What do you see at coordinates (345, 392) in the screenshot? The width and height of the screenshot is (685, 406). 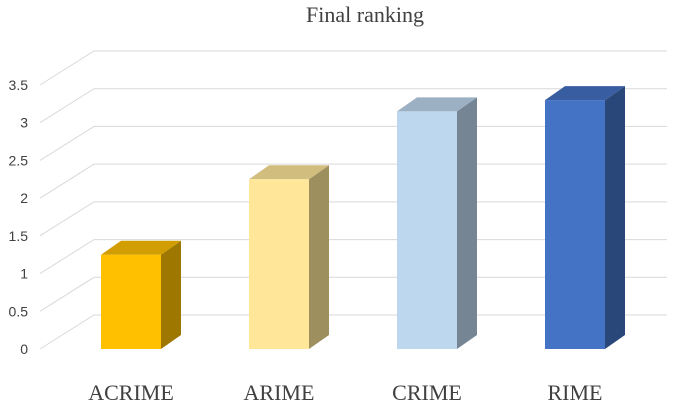 I see `x-axis-ticks: ACRIME ARIME CRIME RIME` at bounding box center [345, 392].